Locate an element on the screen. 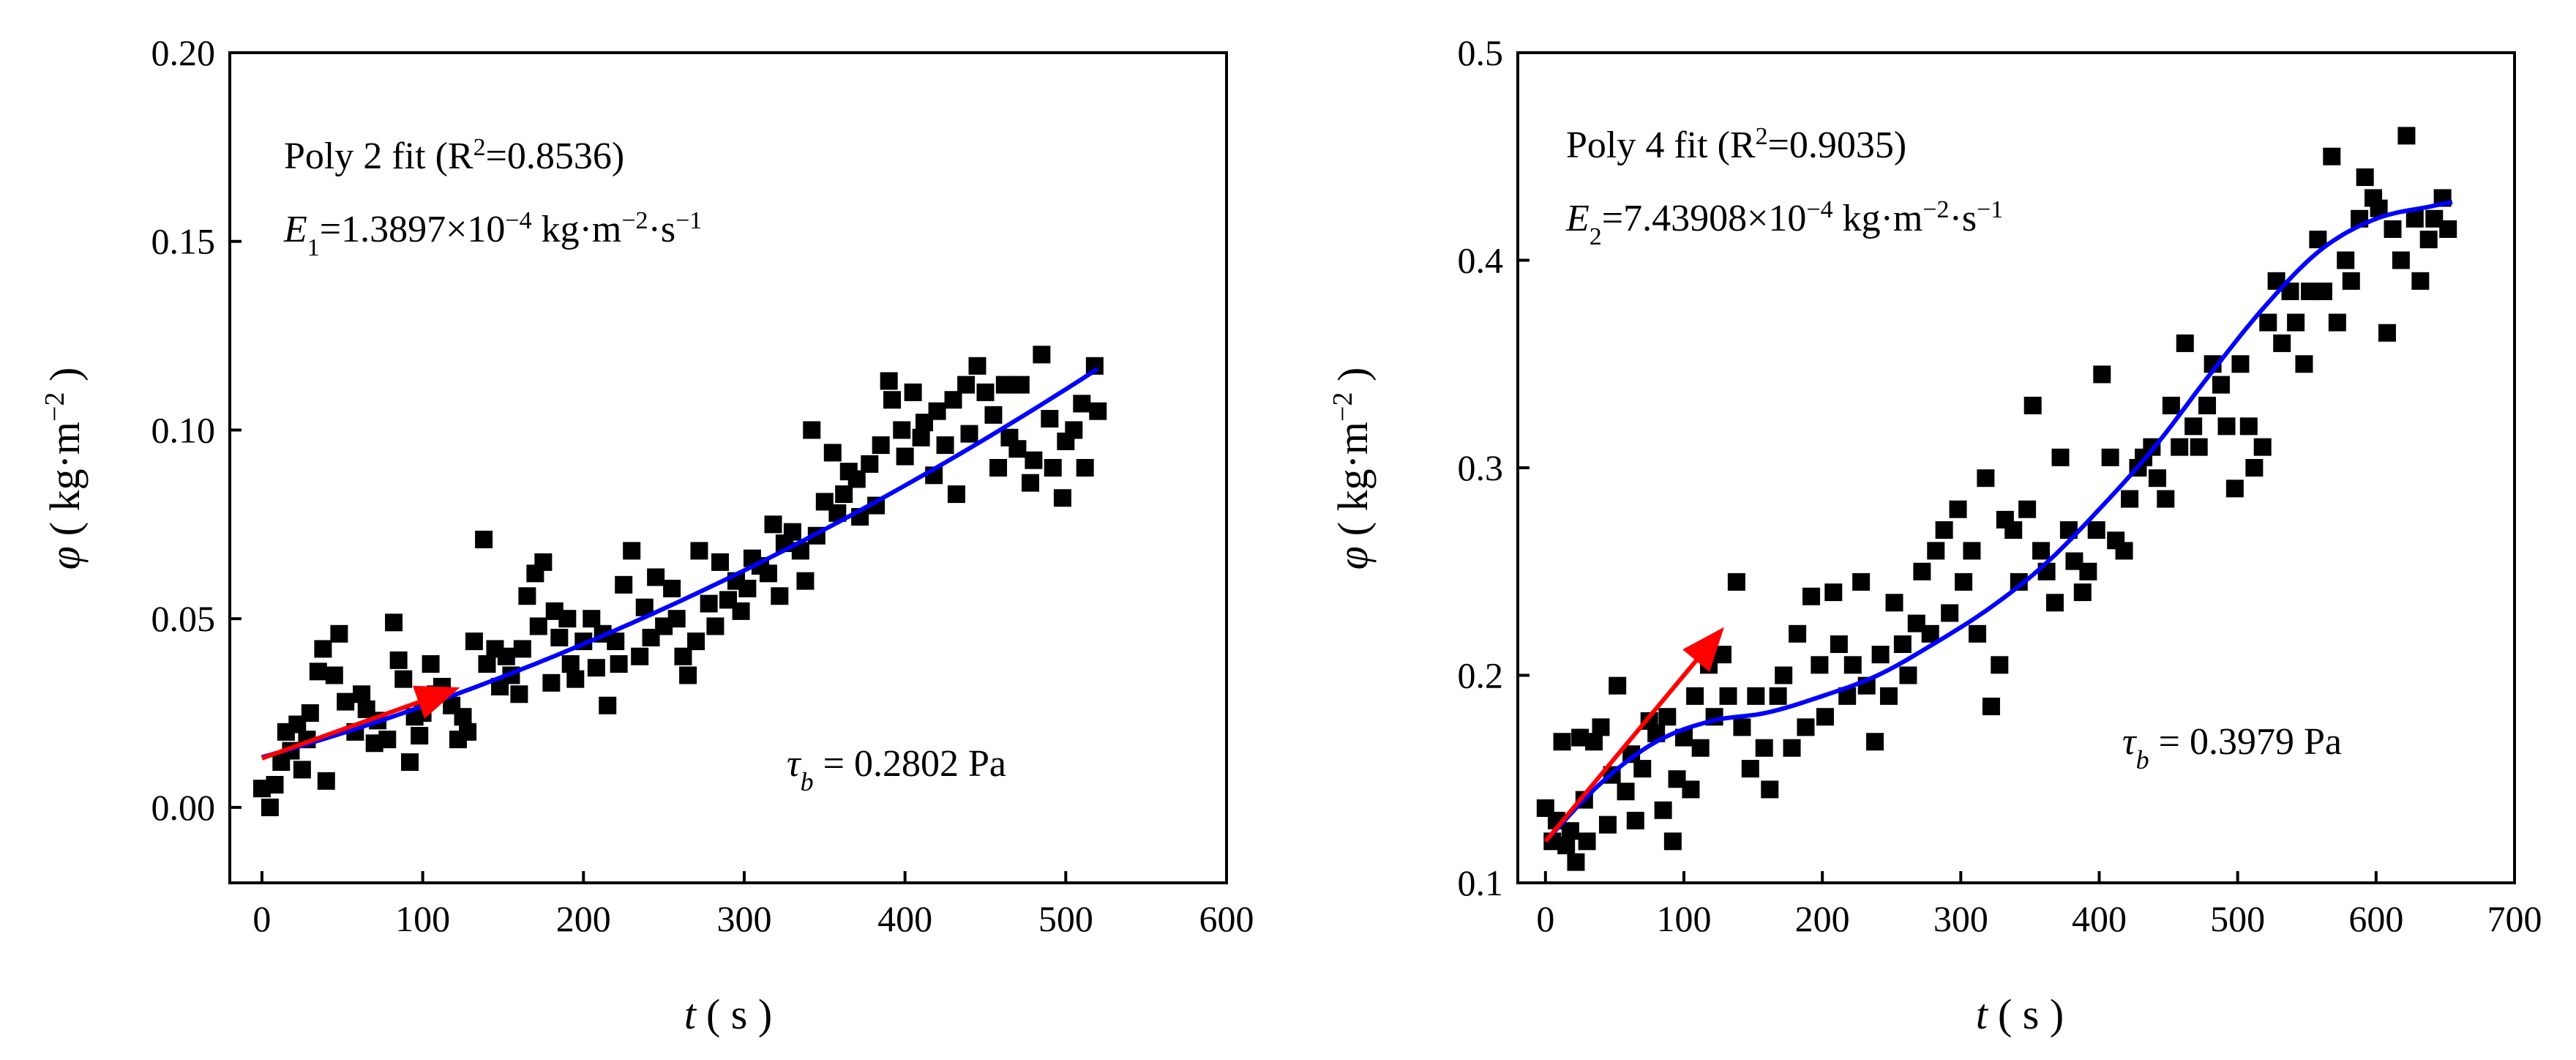 The image size is (2576, 1060). y-tick-label: 0.15 is located at coordinates (183, 241).